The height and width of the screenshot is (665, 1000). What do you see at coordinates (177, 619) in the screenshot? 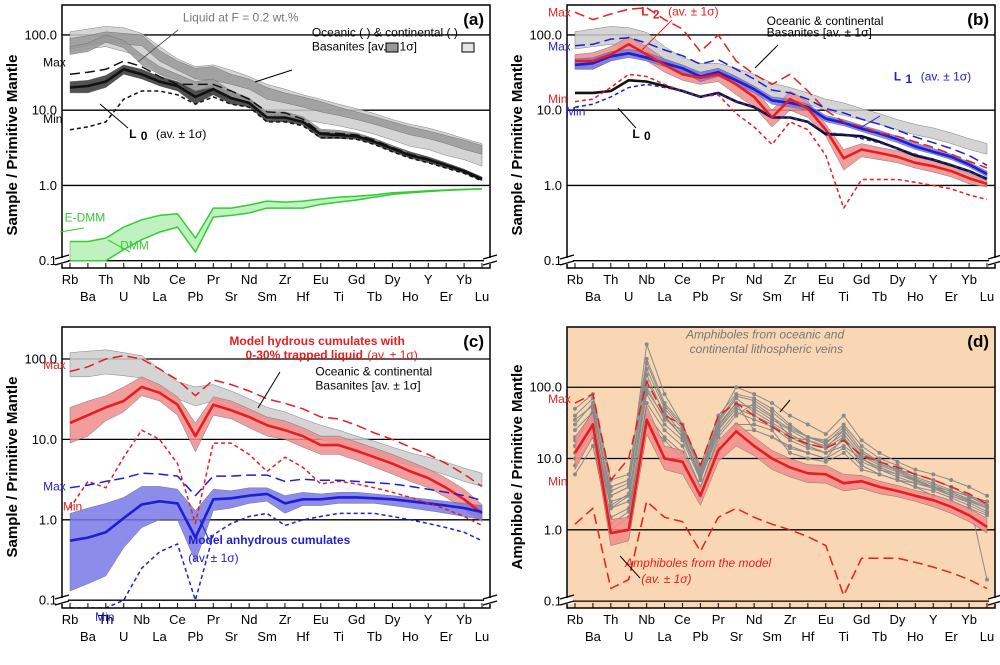
I see `panel-c-xtick-label-Ce: Ce` at bounding box center [177, 619].